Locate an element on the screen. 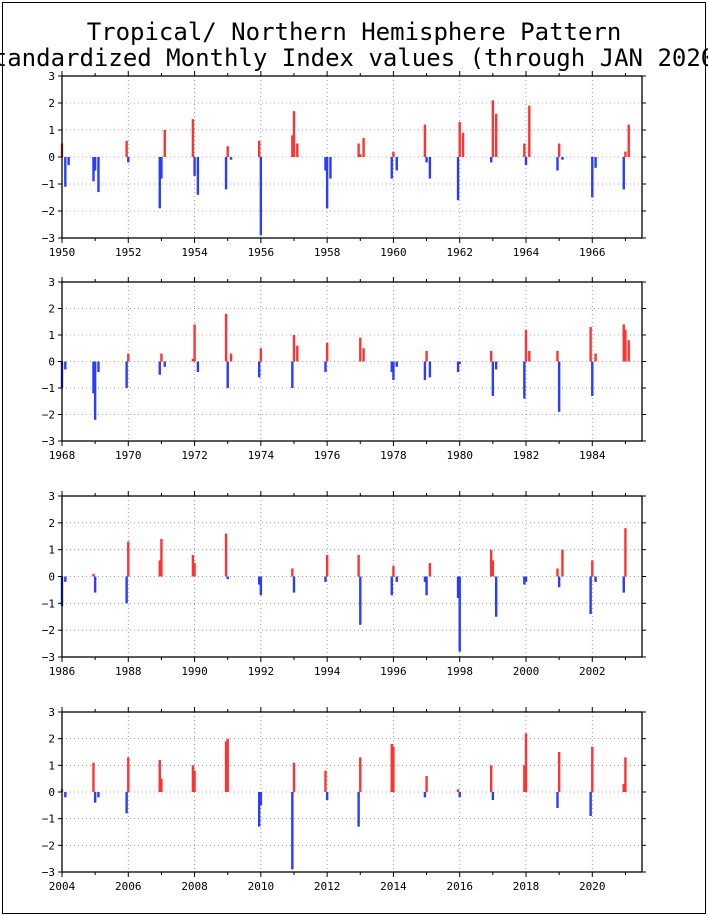 This screenshot has width=708, height=916. panel-1-xtick-label-8: 1966 is located at coordinates (592, 252).